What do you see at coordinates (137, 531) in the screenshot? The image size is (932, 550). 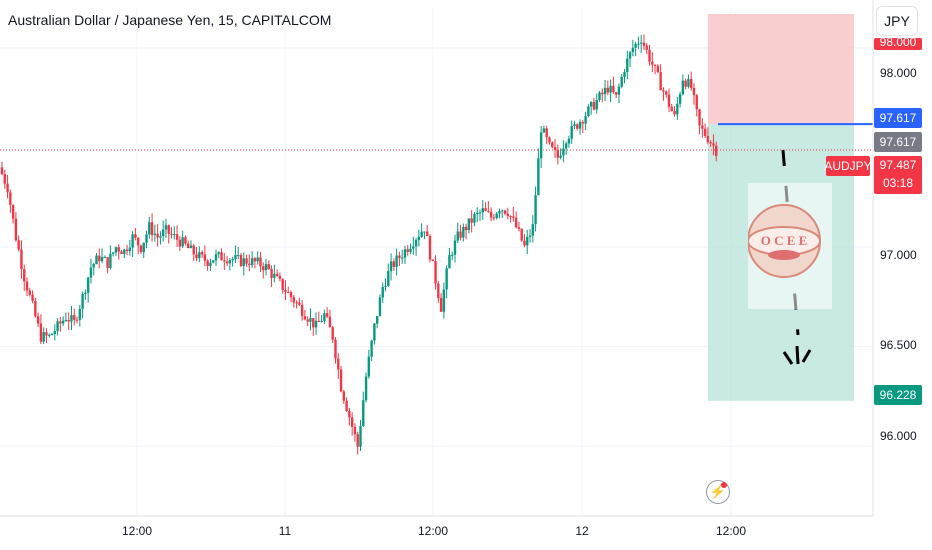 I see `time-tick-1: 12:00` at bounding box center [137, 531].